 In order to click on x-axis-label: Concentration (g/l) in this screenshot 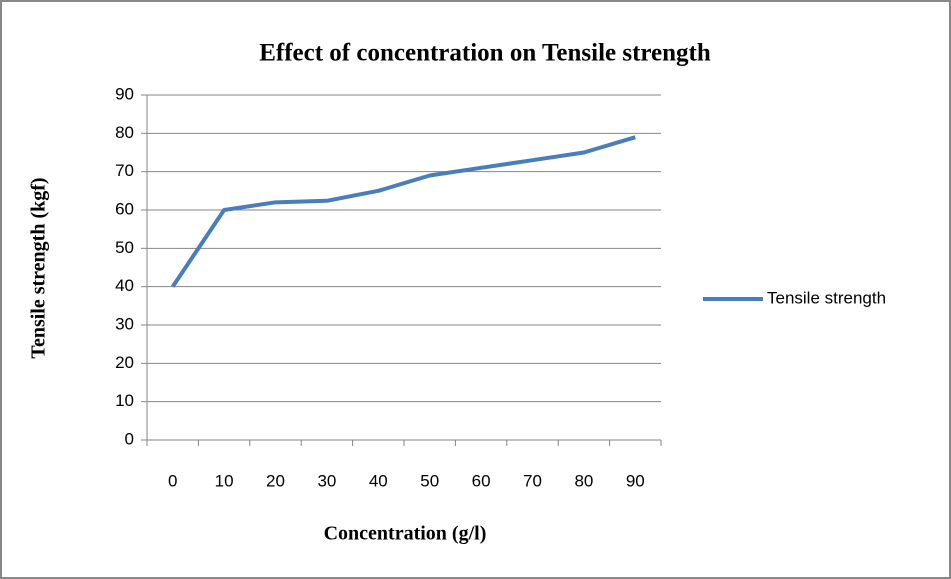, I will do `click(405, 534)`.